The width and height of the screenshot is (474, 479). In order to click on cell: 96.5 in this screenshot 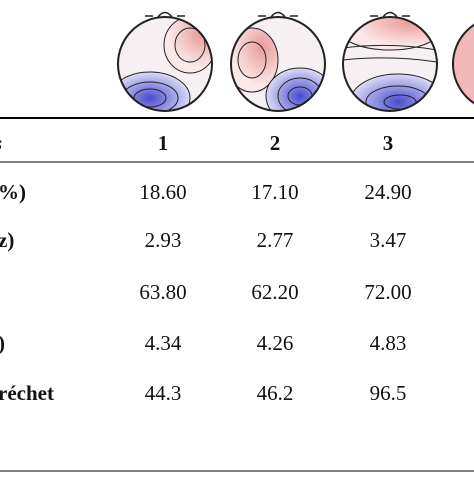, I will do `click(388, 393)`.